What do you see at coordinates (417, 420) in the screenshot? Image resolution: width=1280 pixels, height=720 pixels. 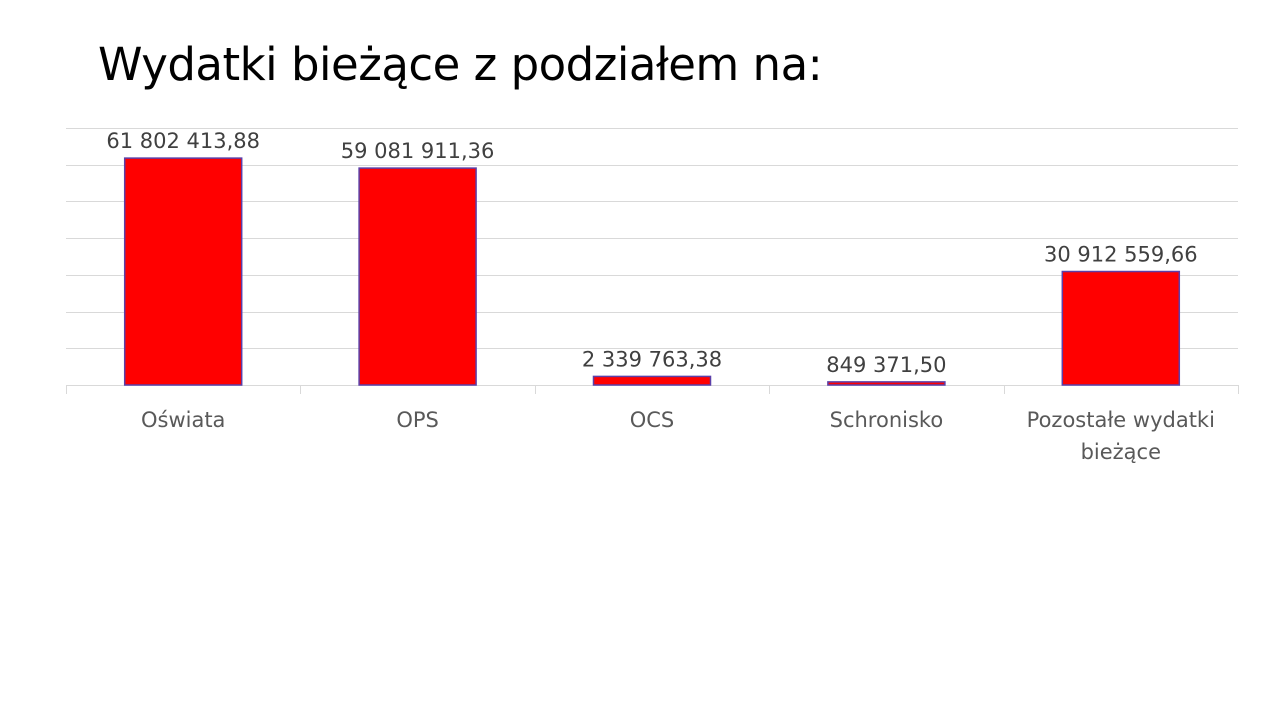 I see `category-label: OPS` at bounding box center [417, 420].